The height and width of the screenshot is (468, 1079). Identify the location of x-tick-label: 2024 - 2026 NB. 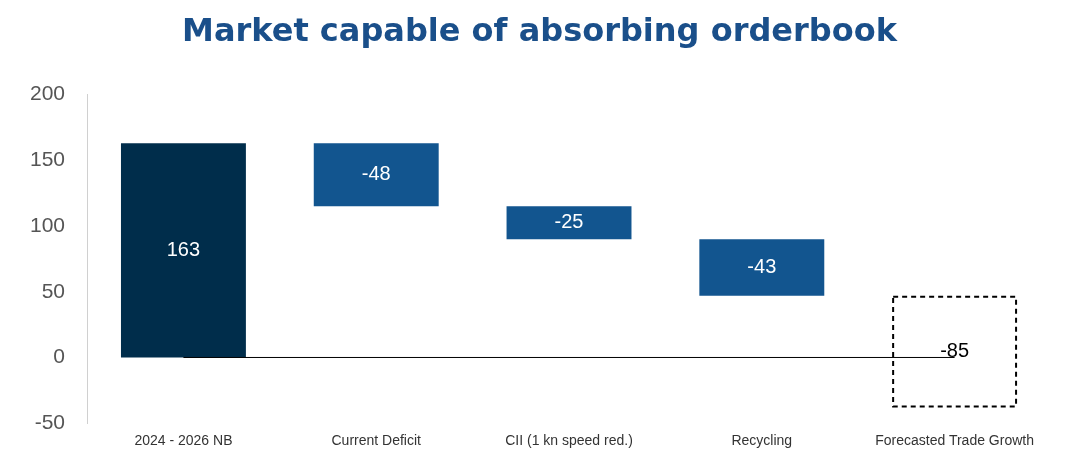
(183, 440).